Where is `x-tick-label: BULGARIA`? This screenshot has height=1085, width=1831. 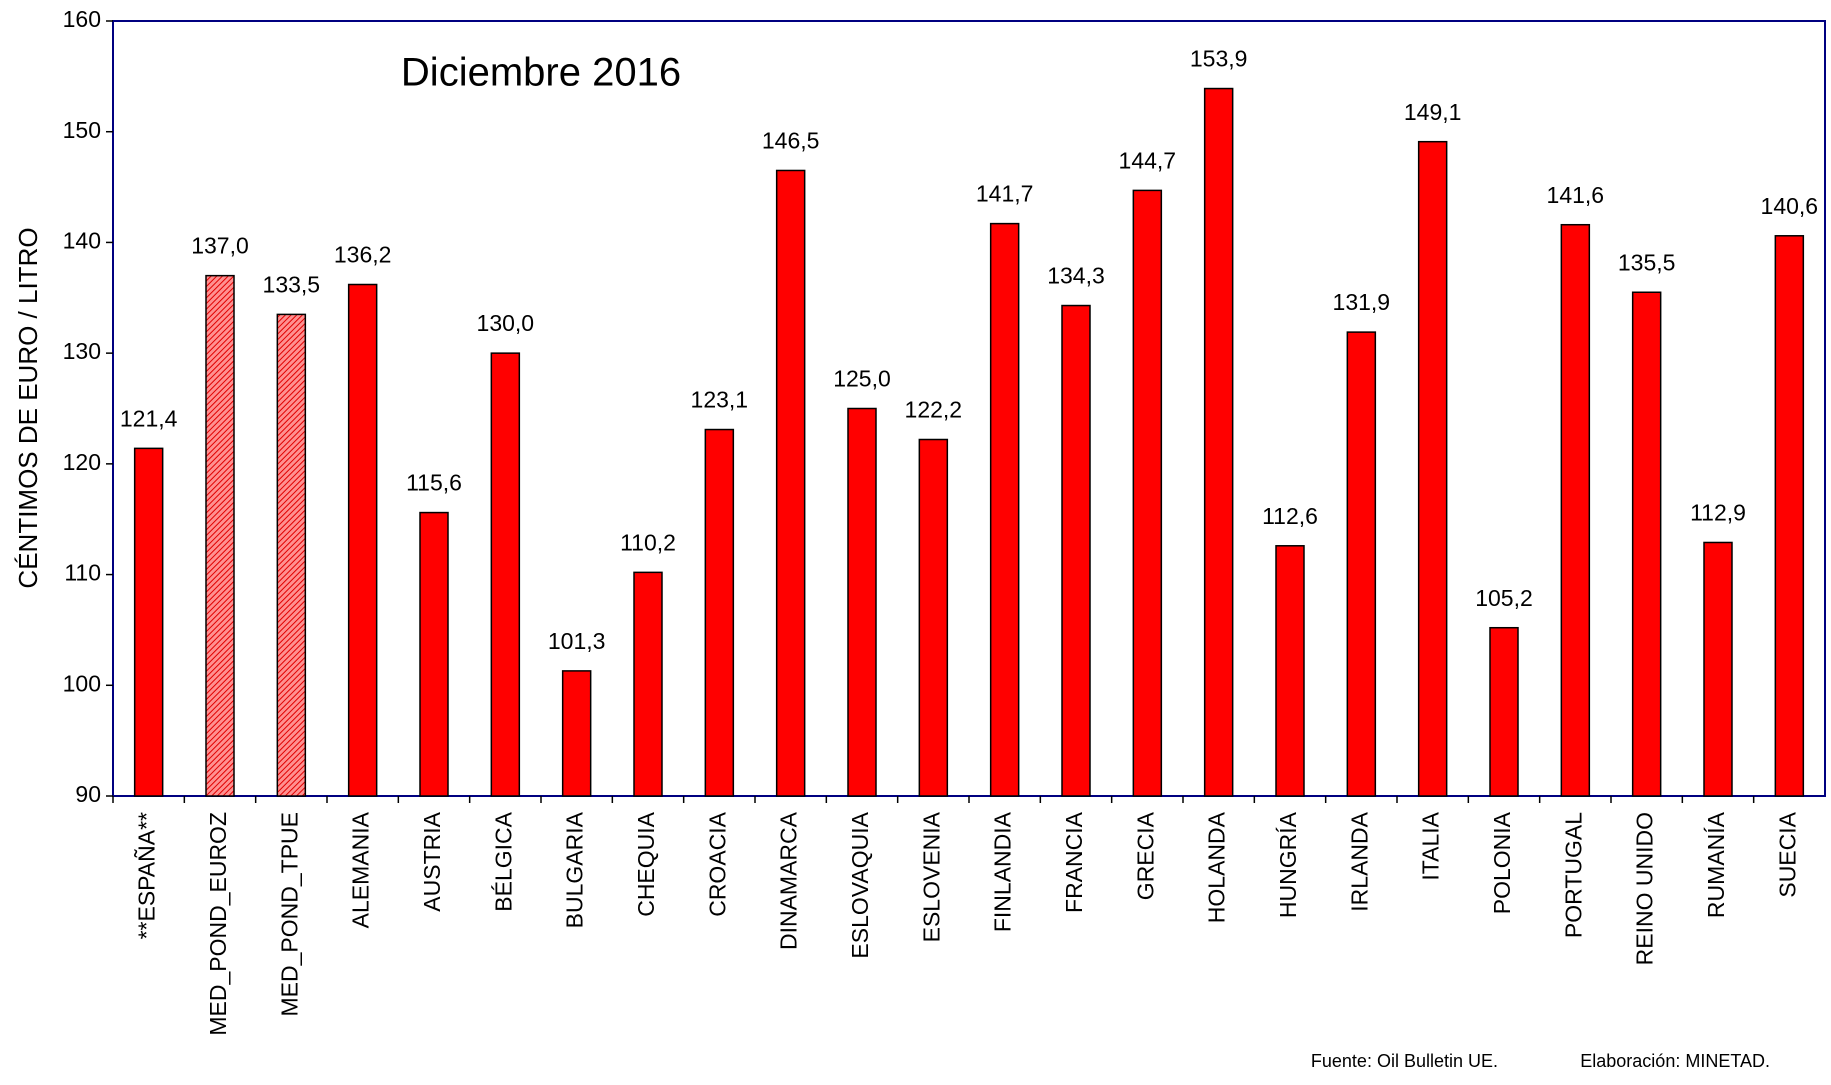 x-tick-label: BULGARIA is located at coordinates (575, 869).